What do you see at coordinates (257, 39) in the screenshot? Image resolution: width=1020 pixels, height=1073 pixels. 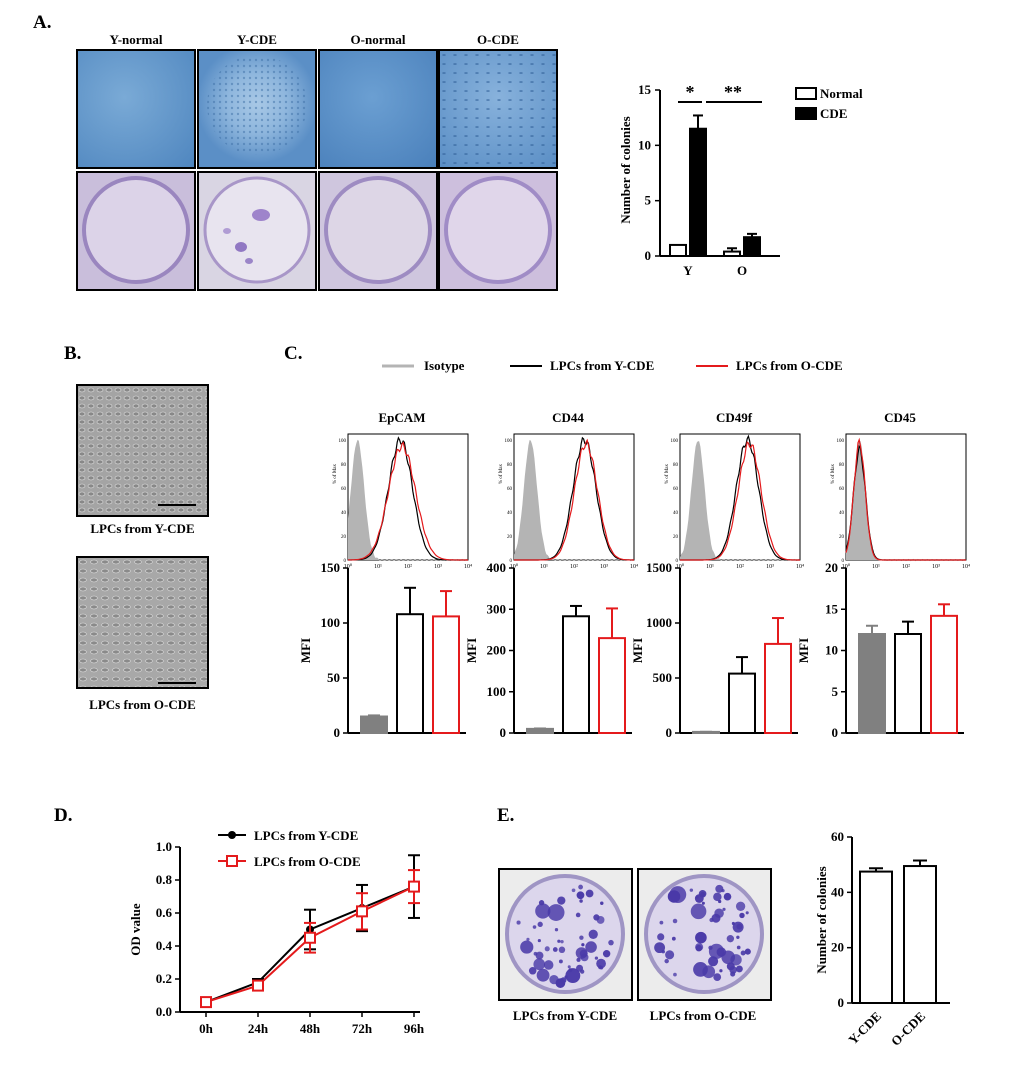 I see `column-label-y-cde: Y-CDE` at bounding box center [257, 39].